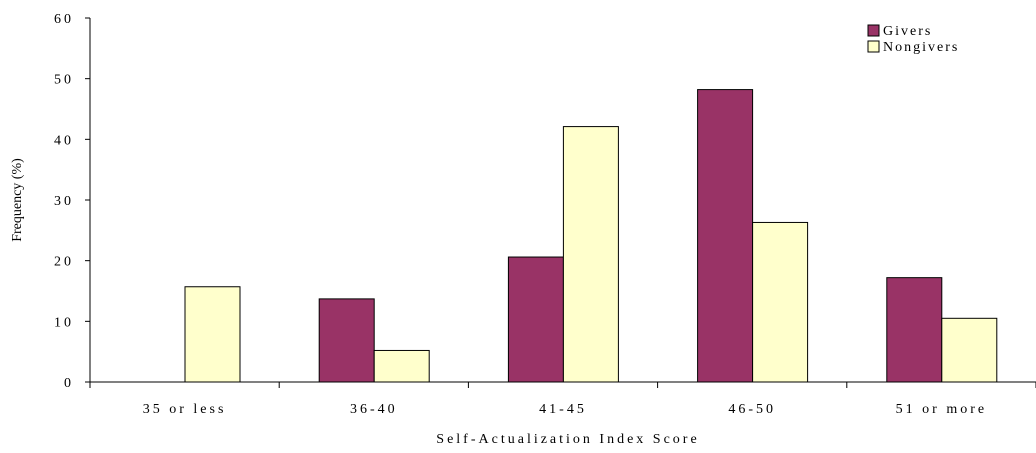 This screenshot has width=1036, height=453. What do you see at coordinates (563, 409) in the screenshot?
I see `x-tick-label: 41-45` at bounding box center [563, 409].